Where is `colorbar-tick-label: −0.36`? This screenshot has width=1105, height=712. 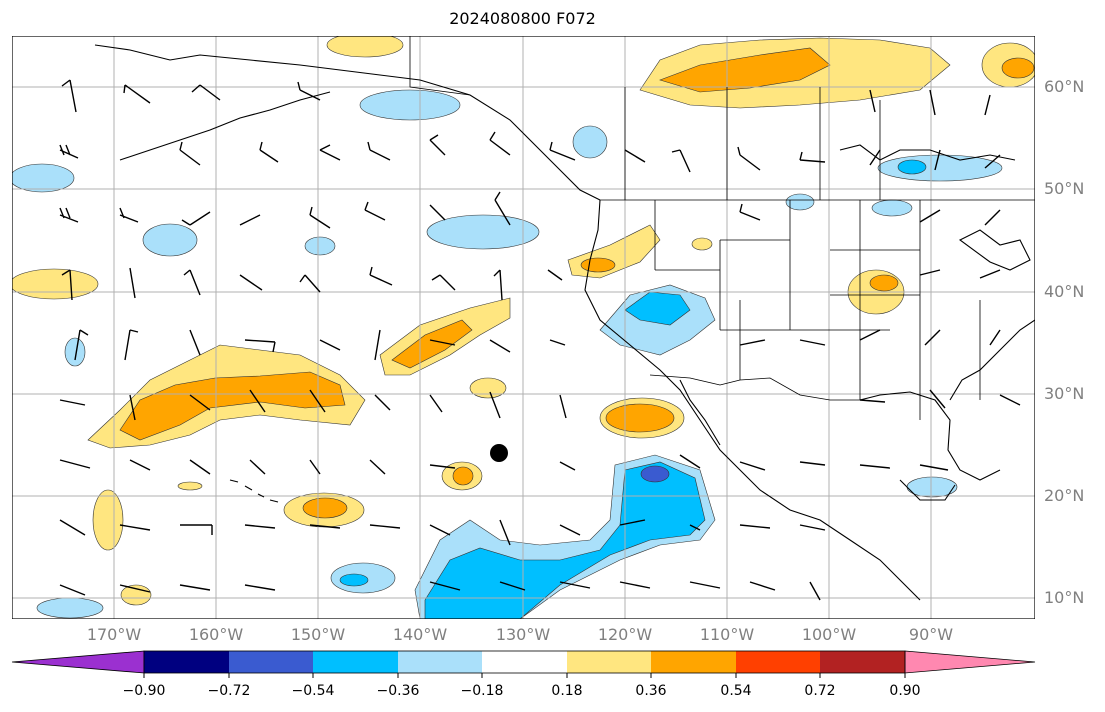
colorbar-tick-label: −0.36 is located at coordinates (398, 691).